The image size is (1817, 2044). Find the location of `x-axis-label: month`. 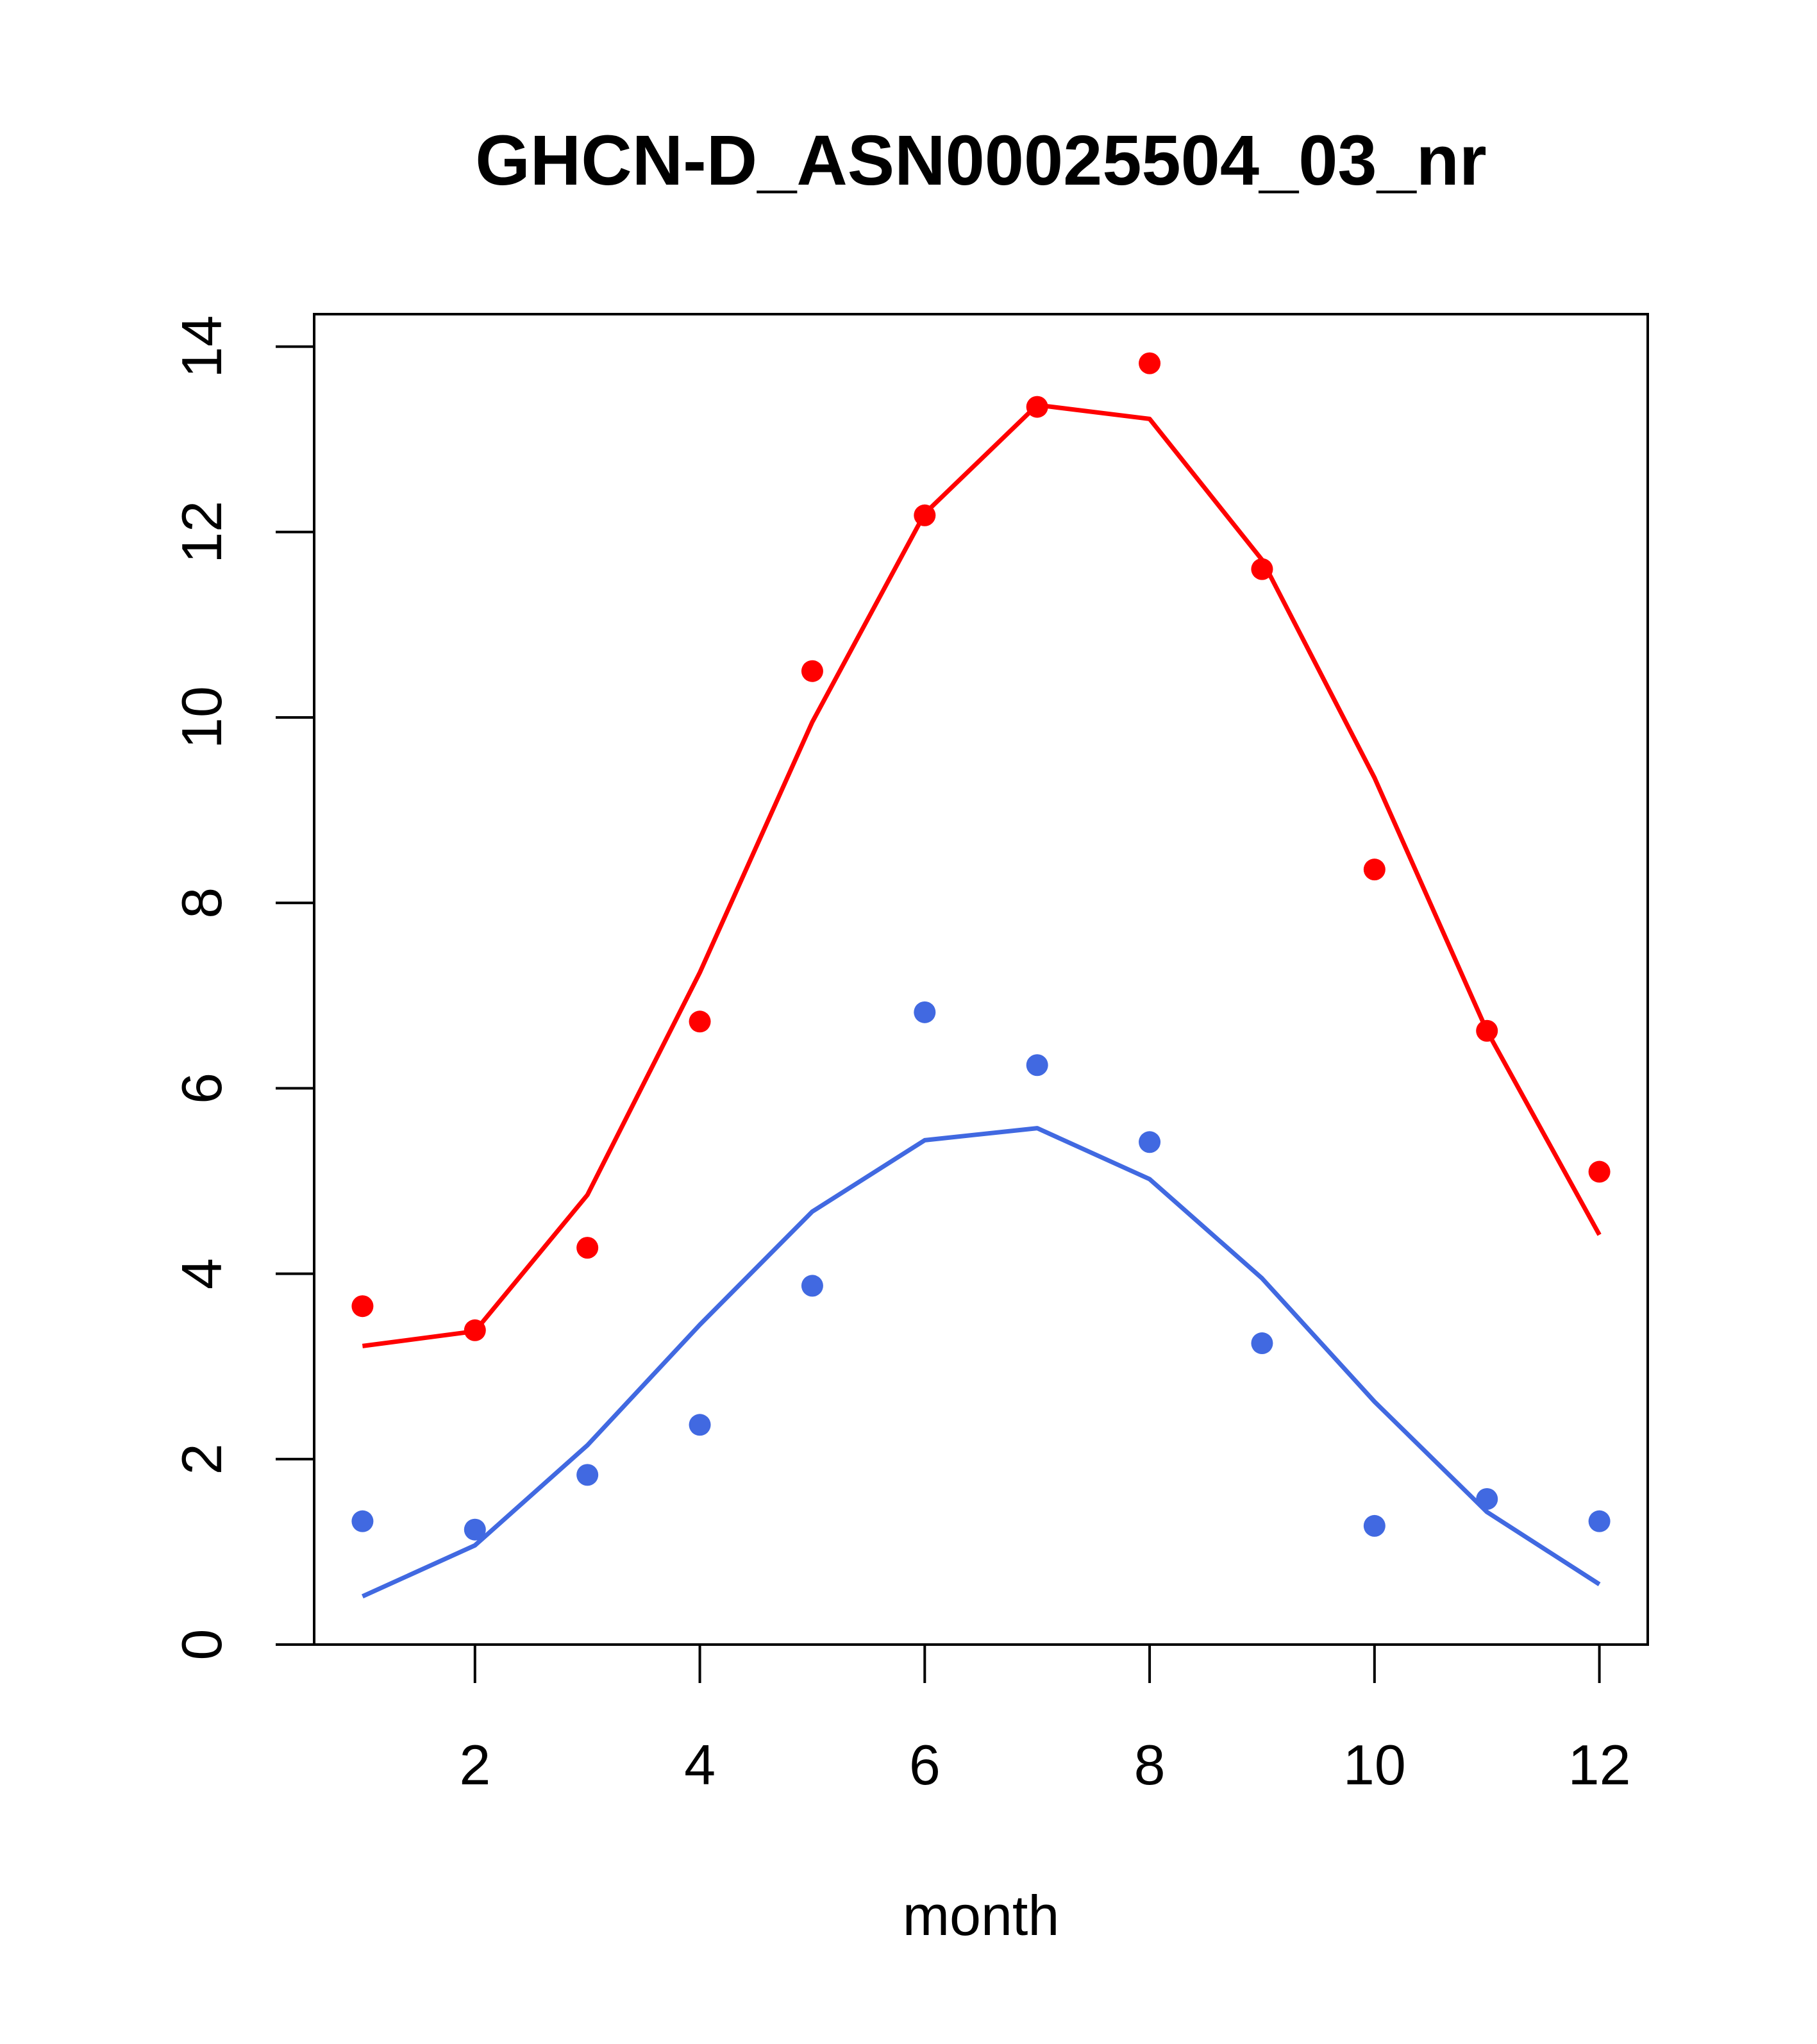

x-axis-label: month is located at coordinates (981, 1916).